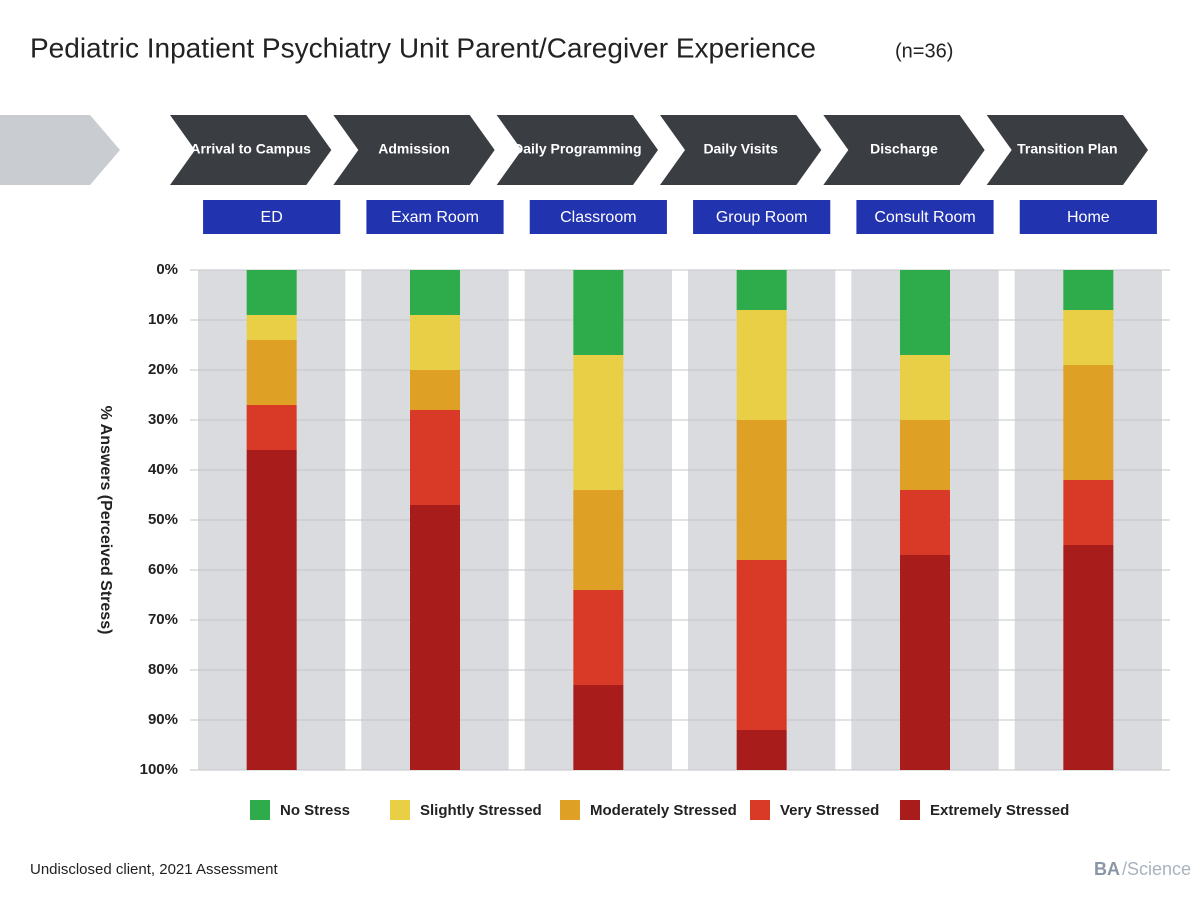 The image size is (1200, 900). I want to click on x-tick-label: ED, so click(272, 217).